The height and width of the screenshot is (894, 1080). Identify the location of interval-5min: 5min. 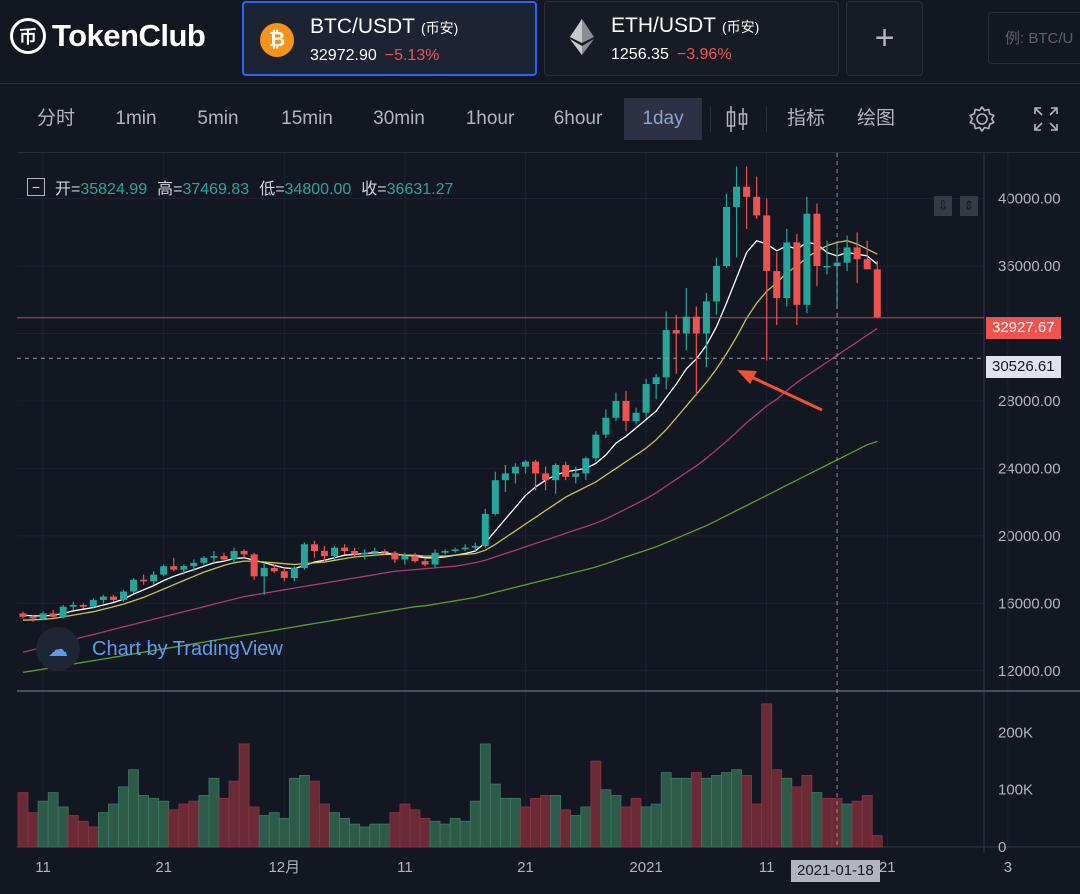
(218, 118).